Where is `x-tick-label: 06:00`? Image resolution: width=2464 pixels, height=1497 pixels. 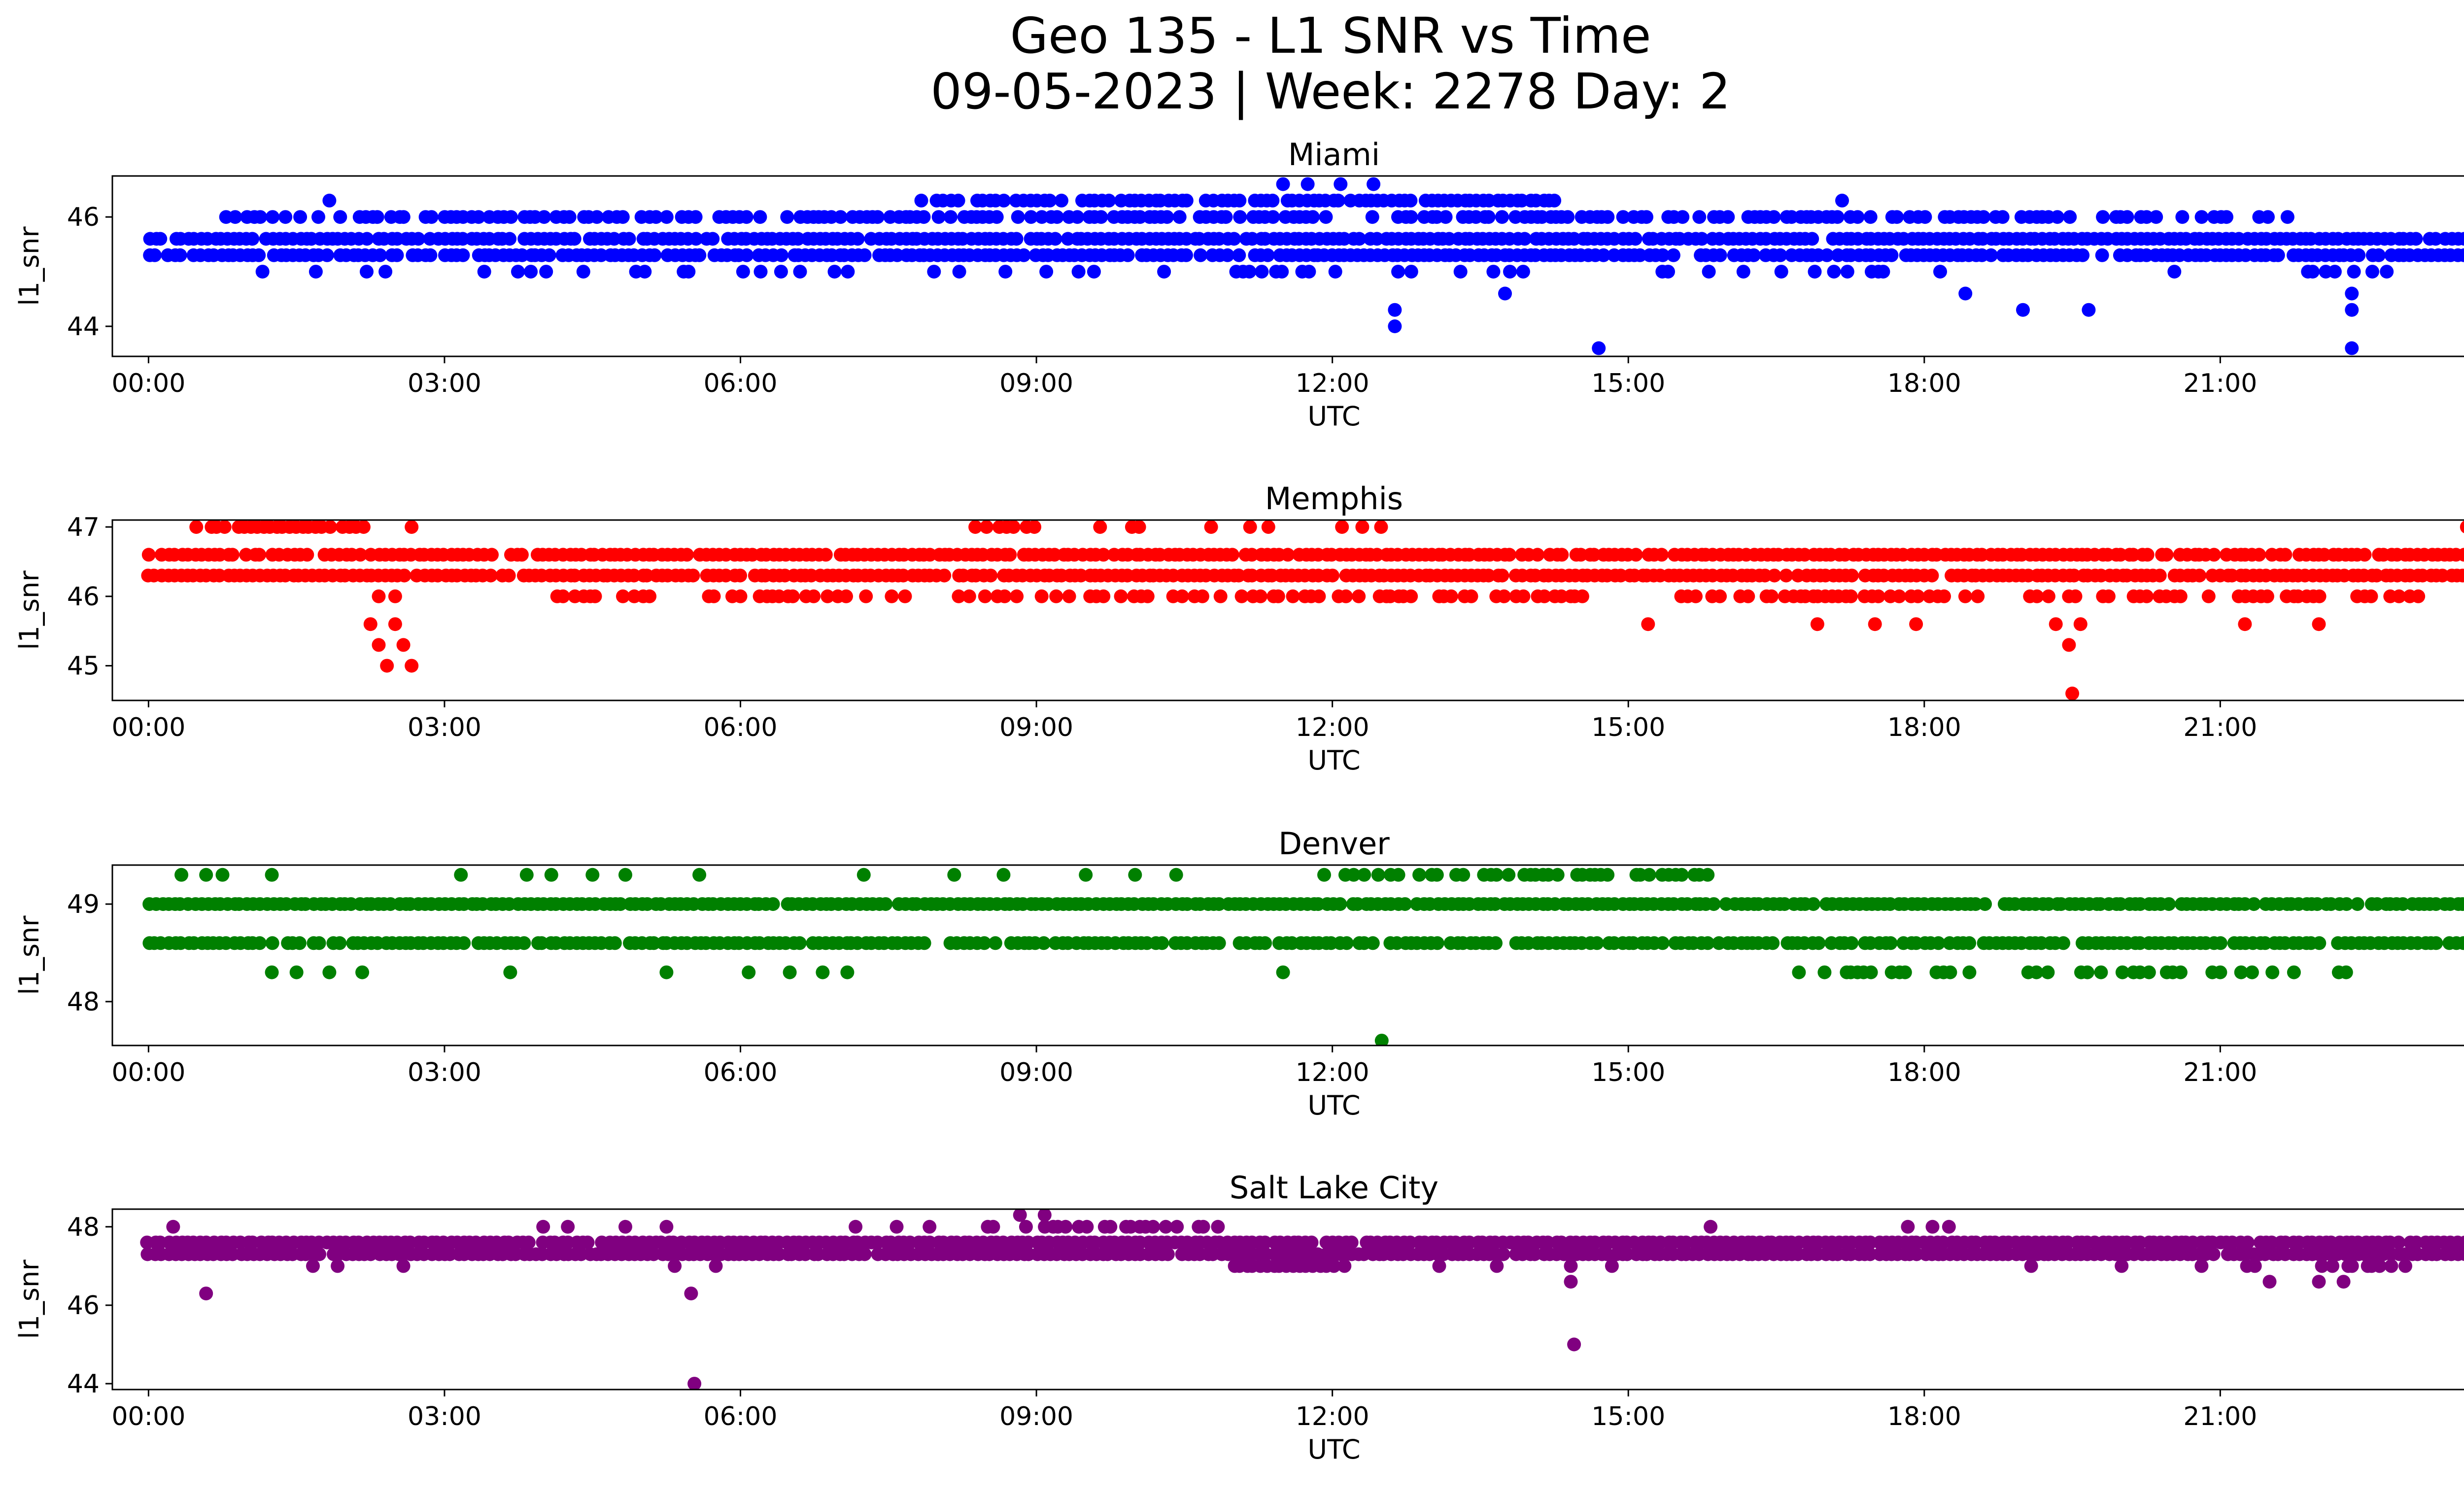 x-tick-label: 06:00 is located at coordinates (741, 1416).